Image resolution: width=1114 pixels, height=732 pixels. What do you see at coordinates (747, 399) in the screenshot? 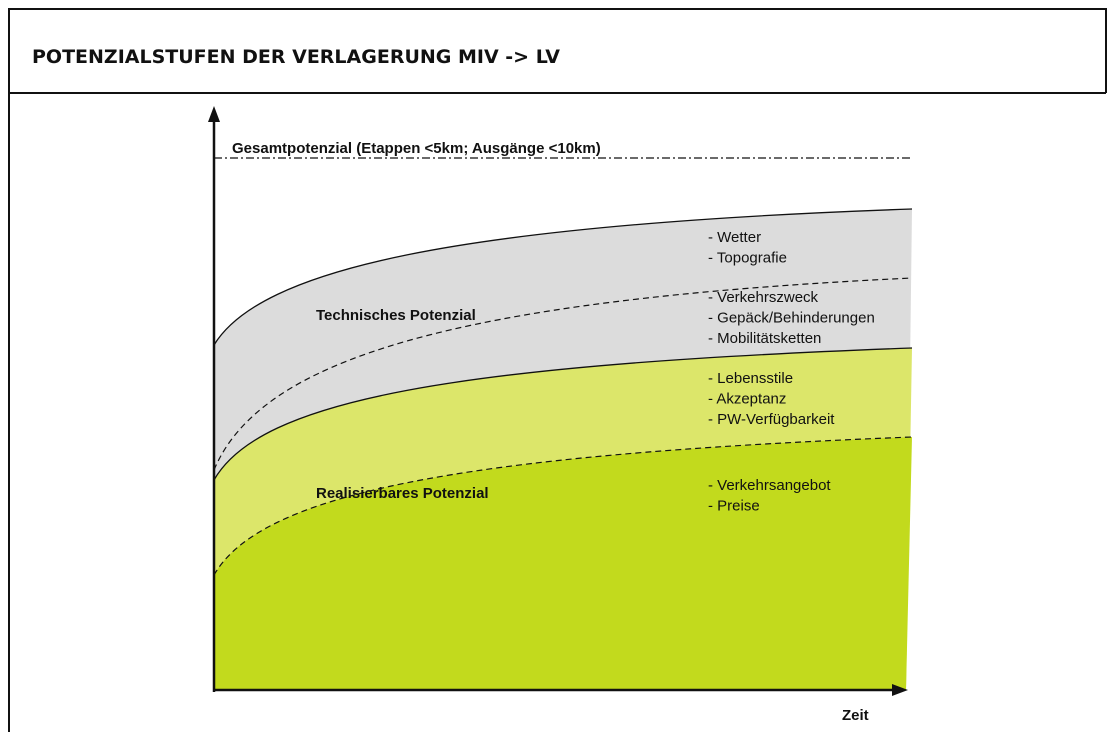
I see `factor: - Akzeptanz` at bounding box center [747, 399].